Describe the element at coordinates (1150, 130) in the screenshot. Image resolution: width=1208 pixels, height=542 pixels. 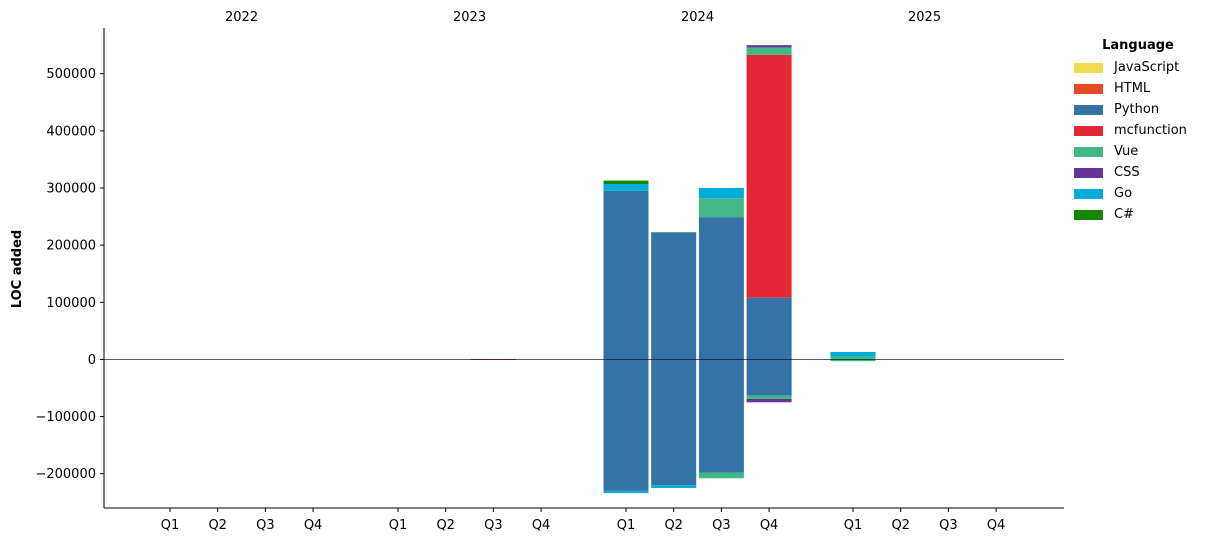
I see `legend-label: mcfunction` at that location.